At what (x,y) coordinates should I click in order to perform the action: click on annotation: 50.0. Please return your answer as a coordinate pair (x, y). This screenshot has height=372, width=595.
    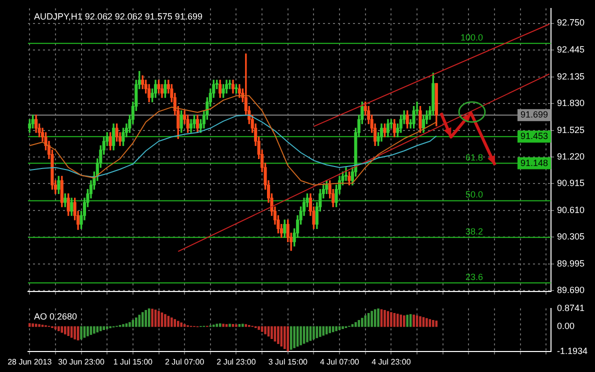
    Looking at the image, I should click on (474, 195).